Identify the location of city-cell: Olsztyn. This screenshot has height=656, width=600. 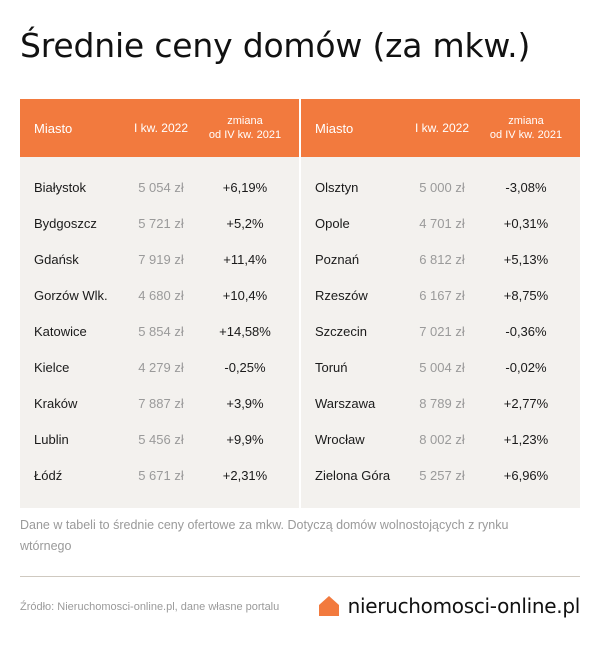
(337, 187).